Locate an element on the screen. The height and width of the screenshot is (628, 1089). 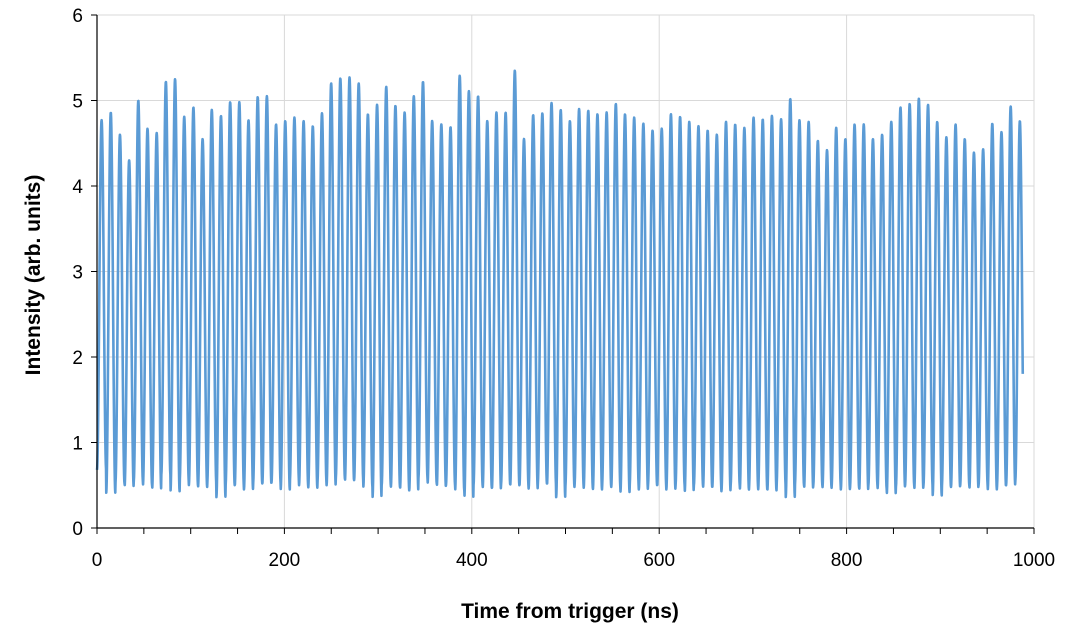
y-axis-title: Intensity (arb. units) is located at coordinates (33, 275).